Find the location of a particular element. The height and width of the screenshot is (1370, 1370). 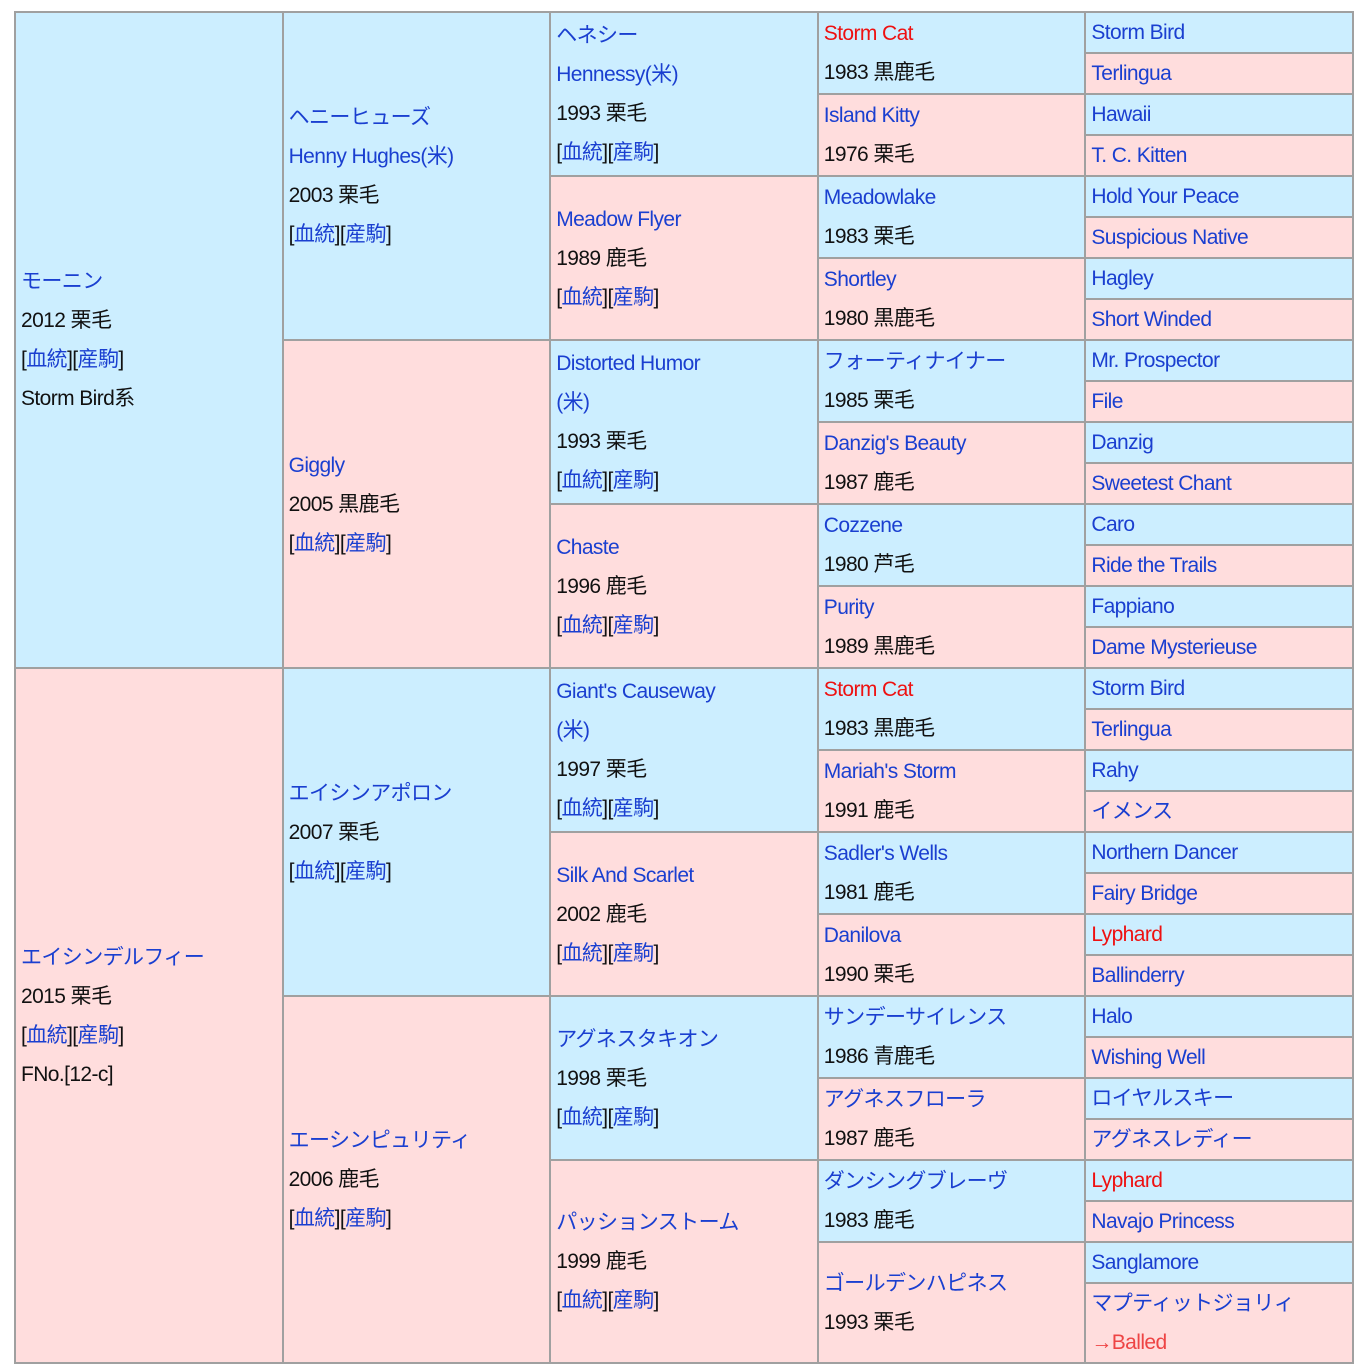

horse-name-link: Giggly is located at coordinates (317, 465).